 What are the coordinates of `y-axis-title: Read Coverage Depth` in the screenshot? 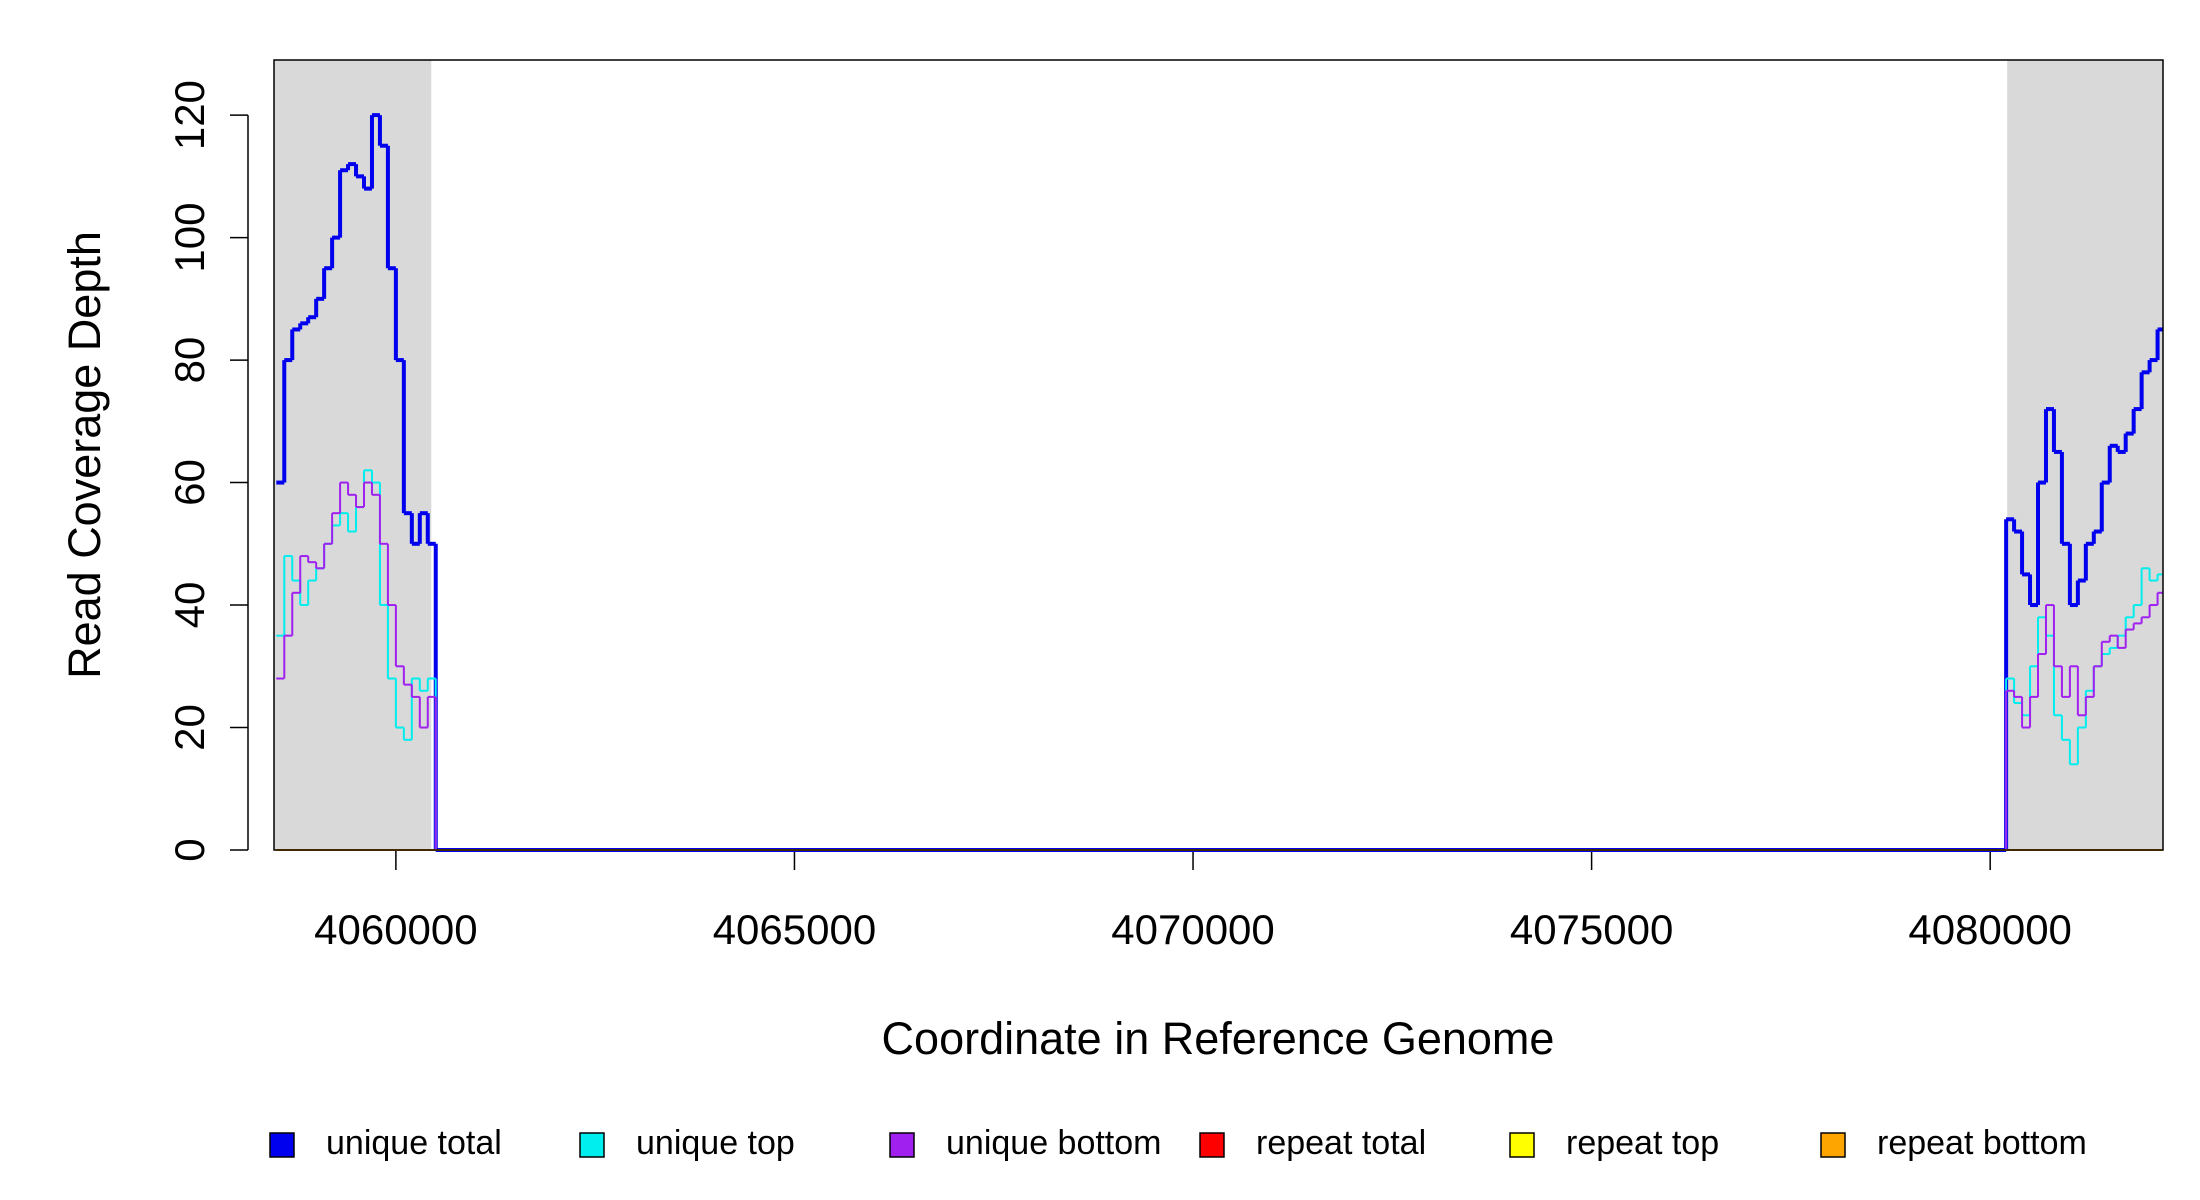 It's located at (84, 455).